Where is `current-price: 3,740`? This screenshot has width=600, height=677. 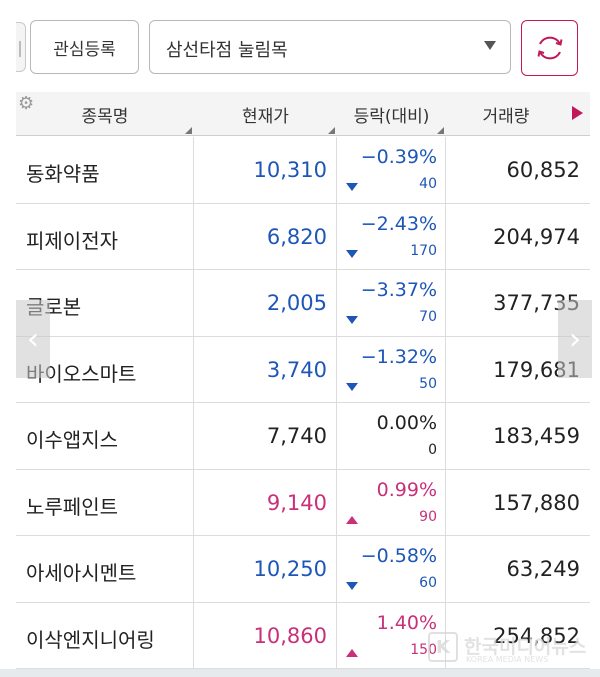
current-price: 3,740 is located at coordinates (296, 369).